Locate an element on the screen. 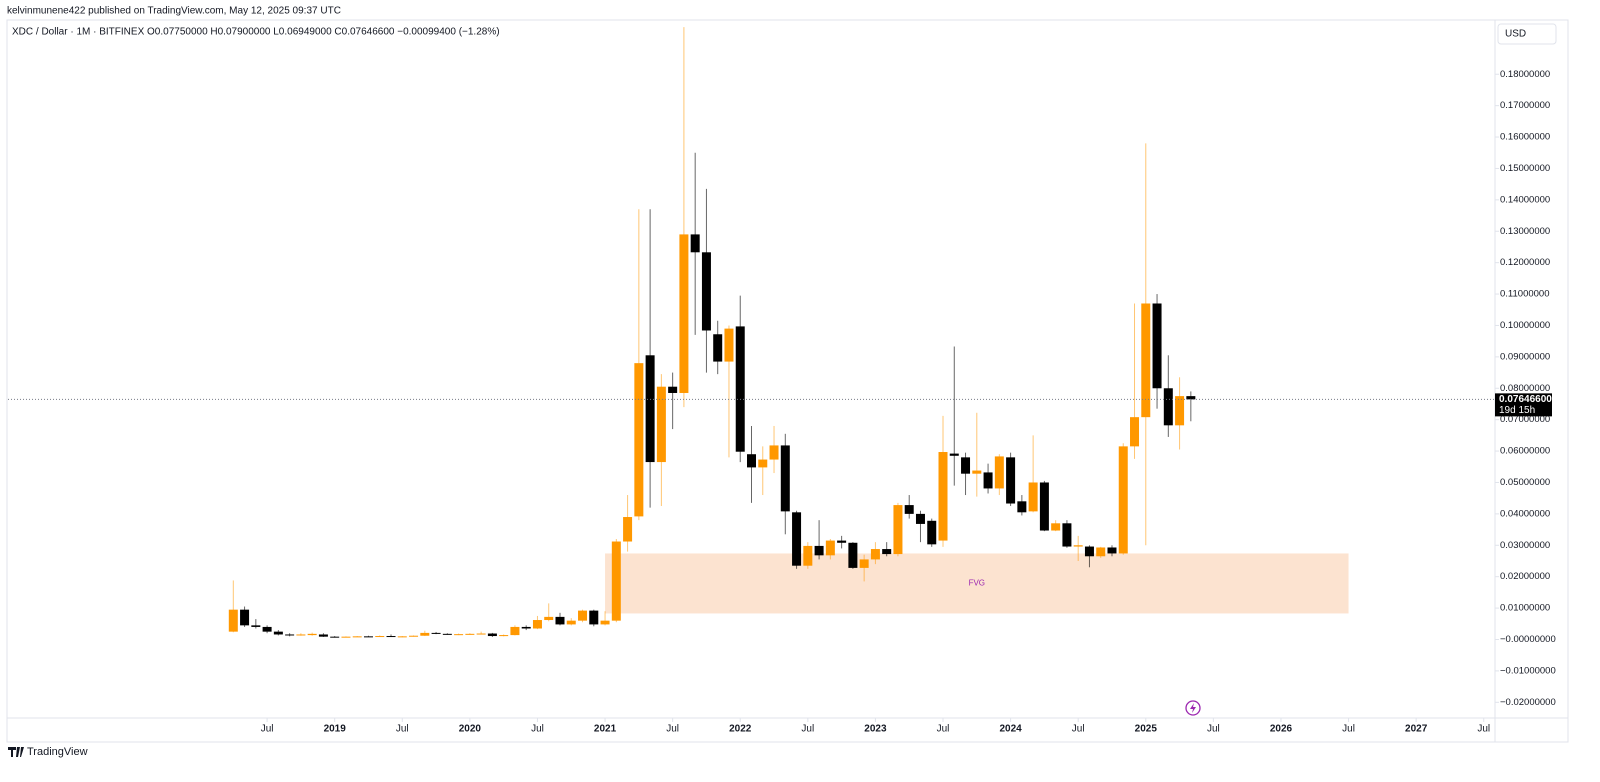 The height and width of the screenshot is (782, 1600). x-tick-label: 2020 is located at coordinates (470, 729).